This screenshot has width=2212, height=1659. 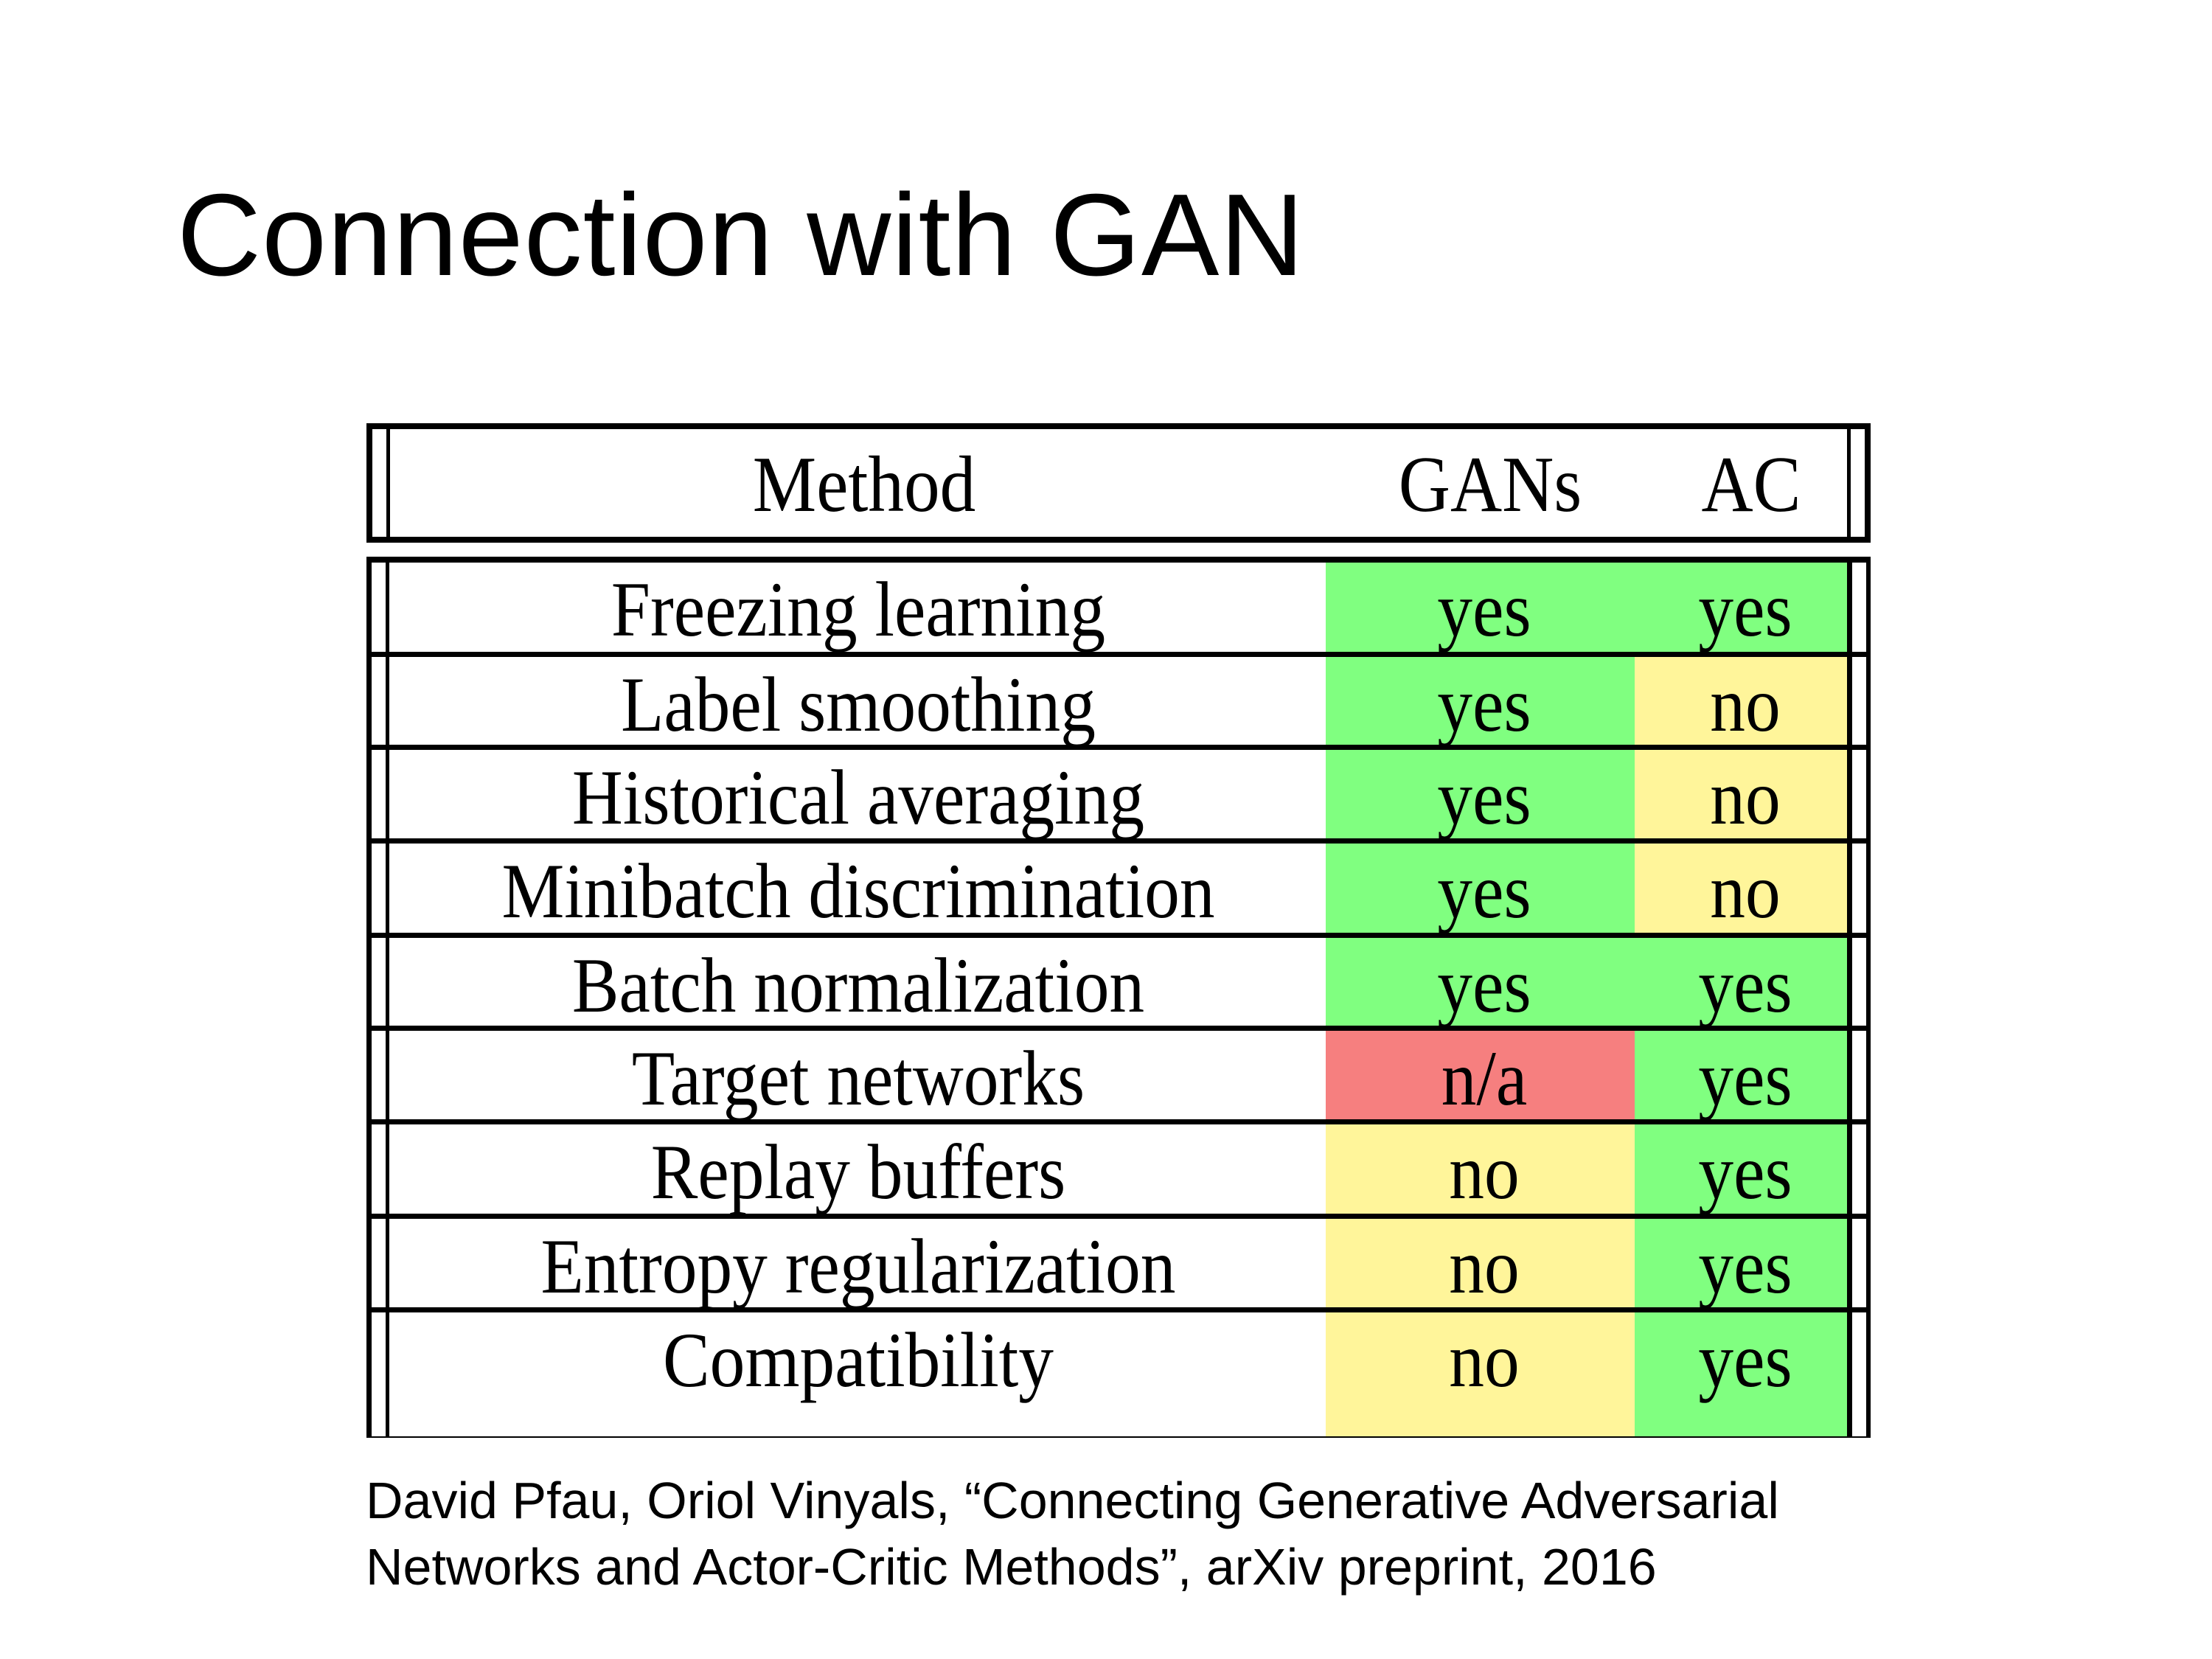 I want to click on method-cell: Entropy regularization, so click(x=858, y=1266).